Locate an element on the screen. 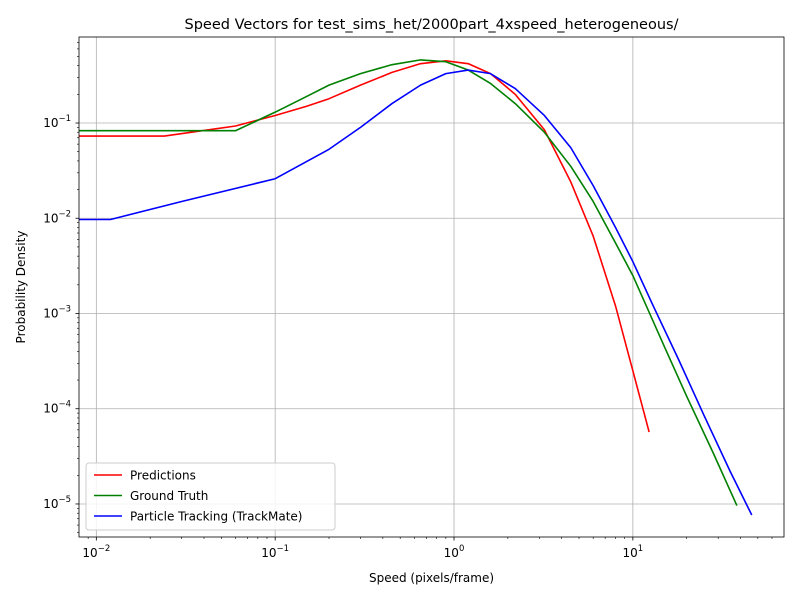  y-tick-exponent: −3 is located at coordinates (64, 309).